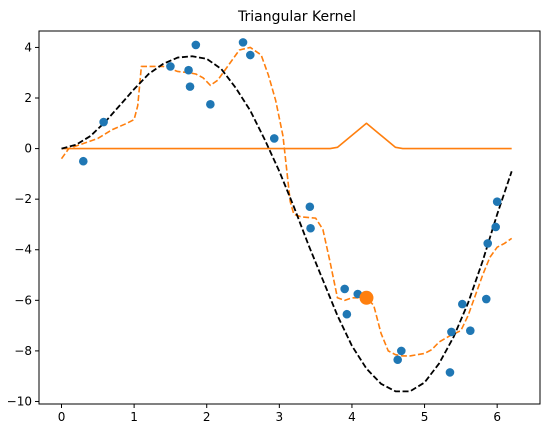 This screenshot has height=438, width=555. I want to click on x-tick-label: 0, so click(62, 417).